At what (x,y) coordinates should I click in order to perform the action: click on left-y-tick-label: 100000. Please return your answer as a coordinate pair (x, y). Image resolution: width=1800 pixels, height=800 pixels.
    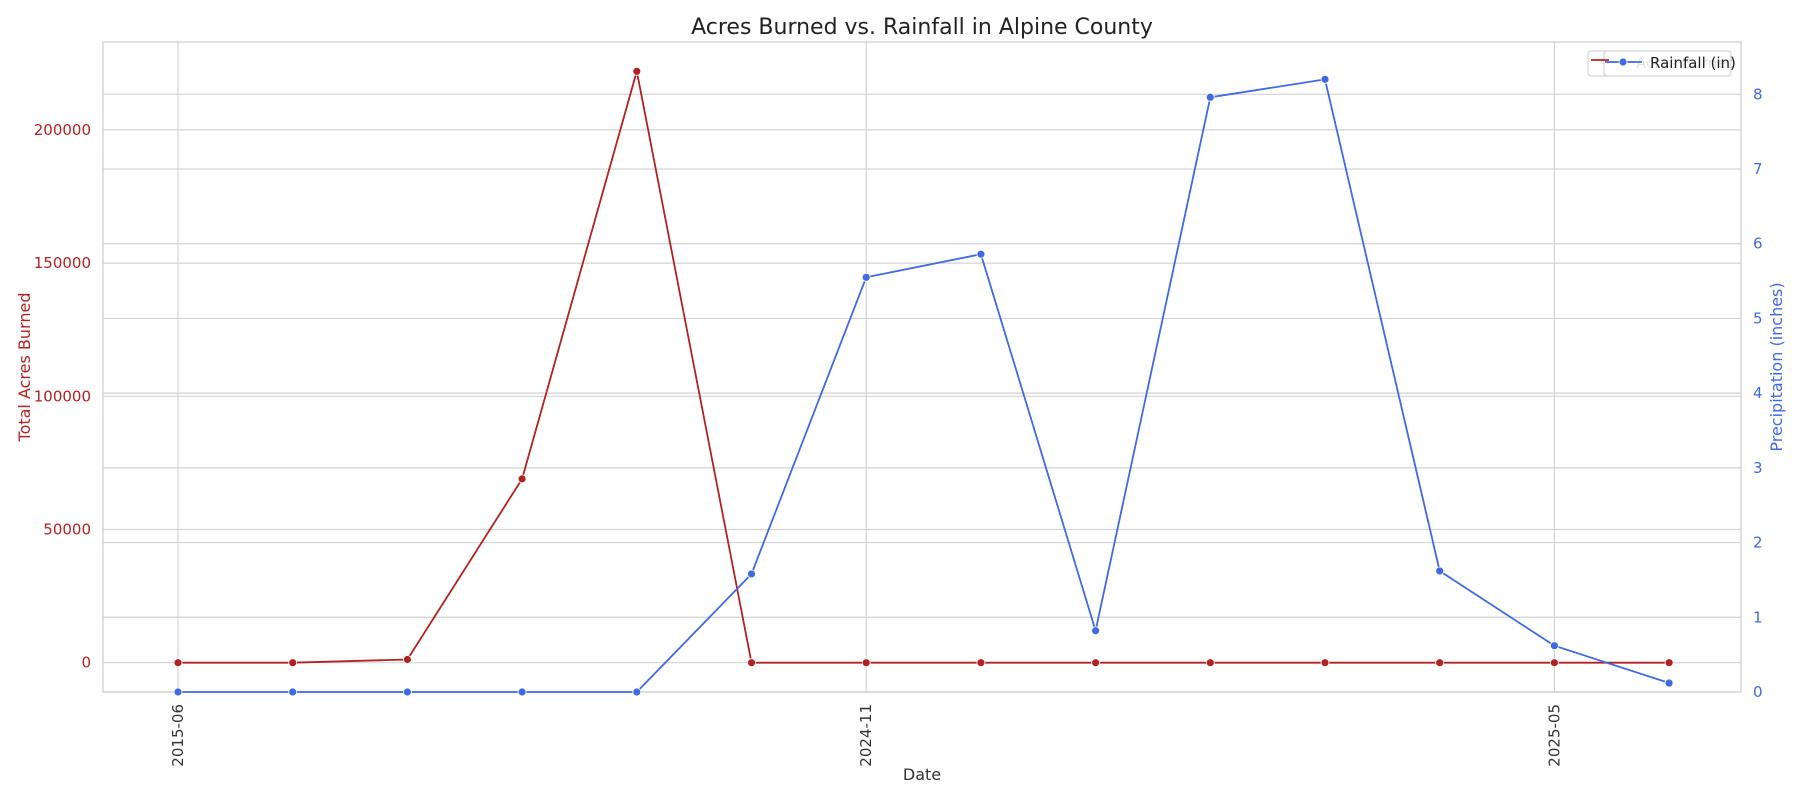
    Looking at the image, I should click on (62, 396).